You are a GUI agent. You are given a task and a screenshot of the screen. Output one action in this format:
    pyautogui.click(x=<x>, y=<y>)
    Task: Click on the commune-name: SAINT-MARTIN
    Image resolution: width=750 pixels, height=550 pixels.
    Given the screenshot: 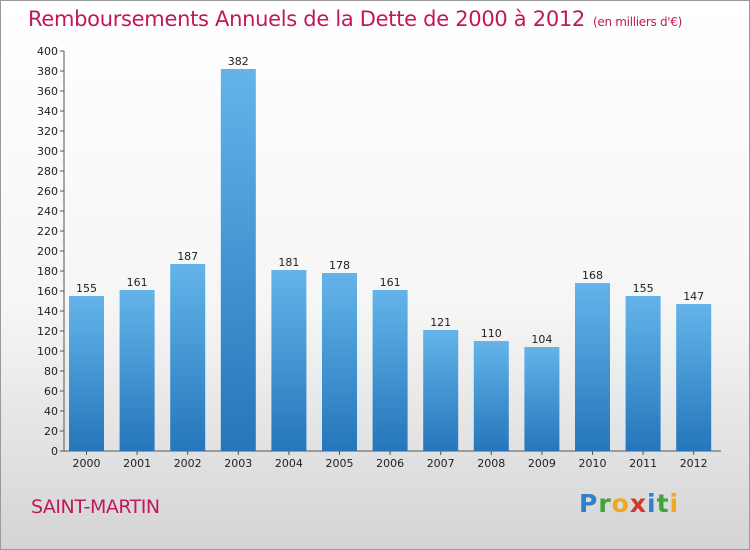 What is the action you would take?
    pyautogui.click(x=95, y=507)
    